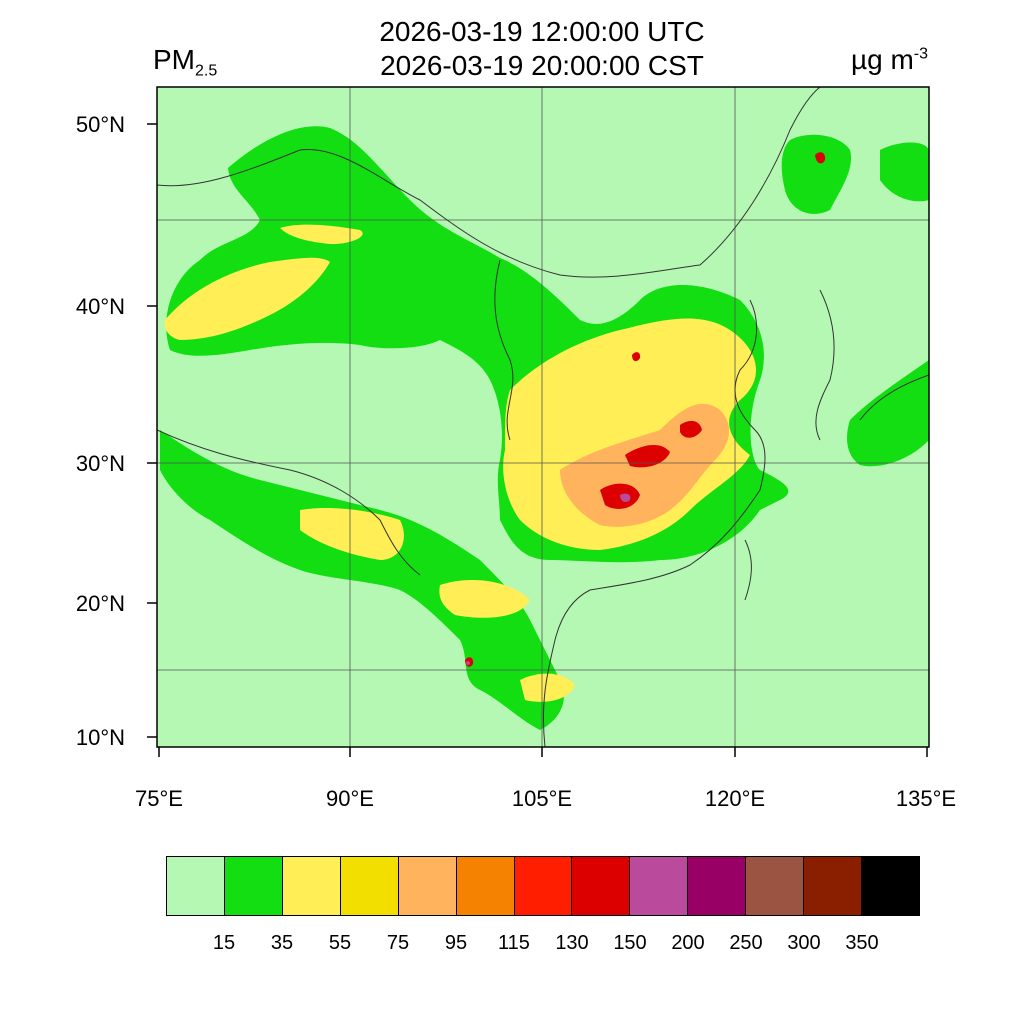 Image resolution: width=1024 pixels, height=1024 pixels. What do you see at coordinates (340, 943) in the screenshot?
I see `colorbar-label: 55` at bounding box center [340, 943].